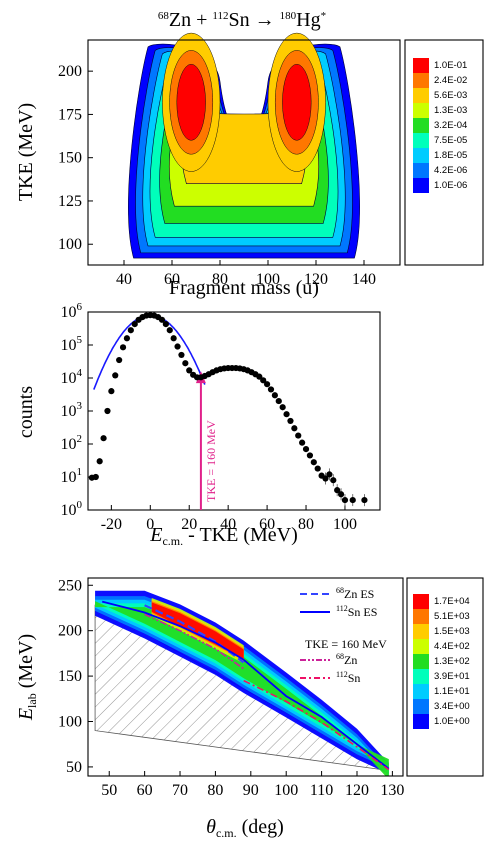 The image size is (485, 845). What do you see at coordinates (357, 790) in the screenshot?
I see `x-tick-label: 120` at bounding box center [357, 790].